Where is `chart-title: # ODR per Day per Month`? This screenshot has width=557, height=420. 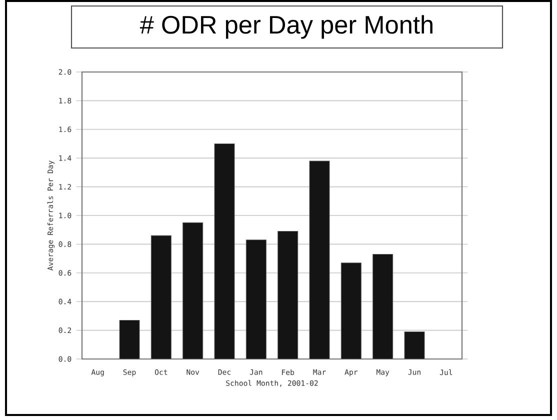
chart-title: # ODR per Day per Month is located at coordinates (286, 27).